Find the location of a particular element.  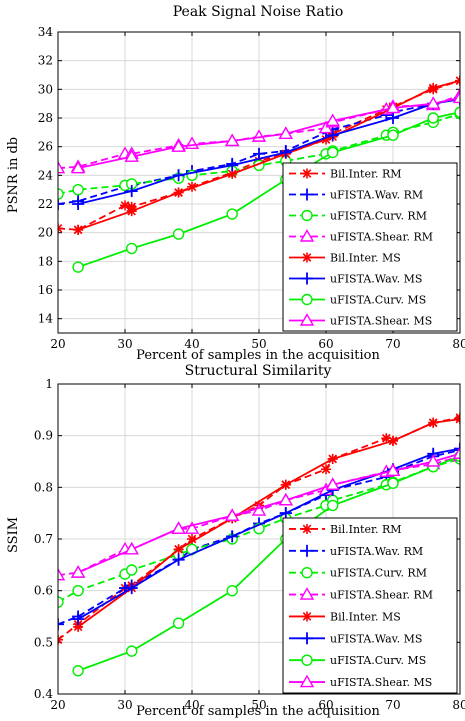

y-tick-label: 32 is located at coordinates (45, 61).